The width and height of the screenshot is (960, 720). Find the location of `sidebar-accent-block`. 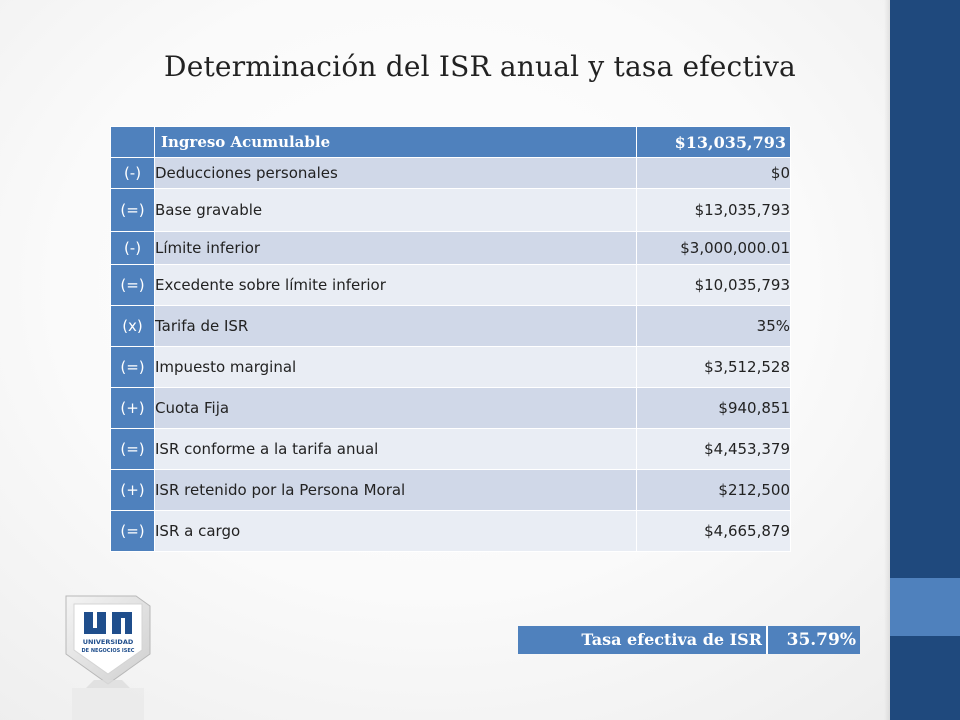

sidebar-accent-block is located at coordinates (925, 607).